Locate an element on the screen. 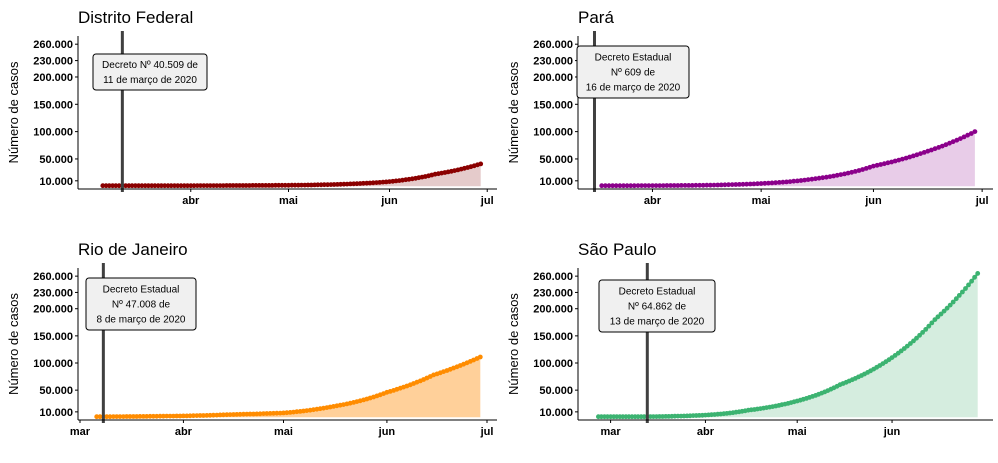 The height and width of the screenshot is (463, 998). y-tick-label: 150.000 is located at coordinates (553, 337).